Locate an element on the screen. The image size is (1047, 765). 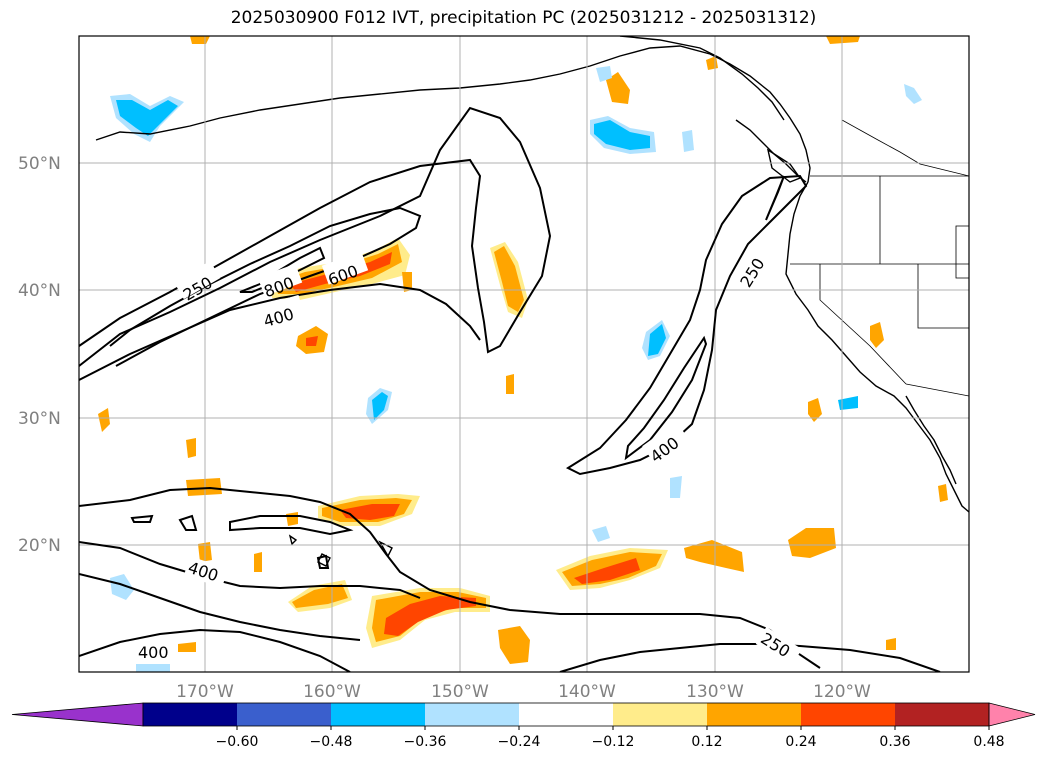
colorbar-frame is located at coordinates (566, 714).